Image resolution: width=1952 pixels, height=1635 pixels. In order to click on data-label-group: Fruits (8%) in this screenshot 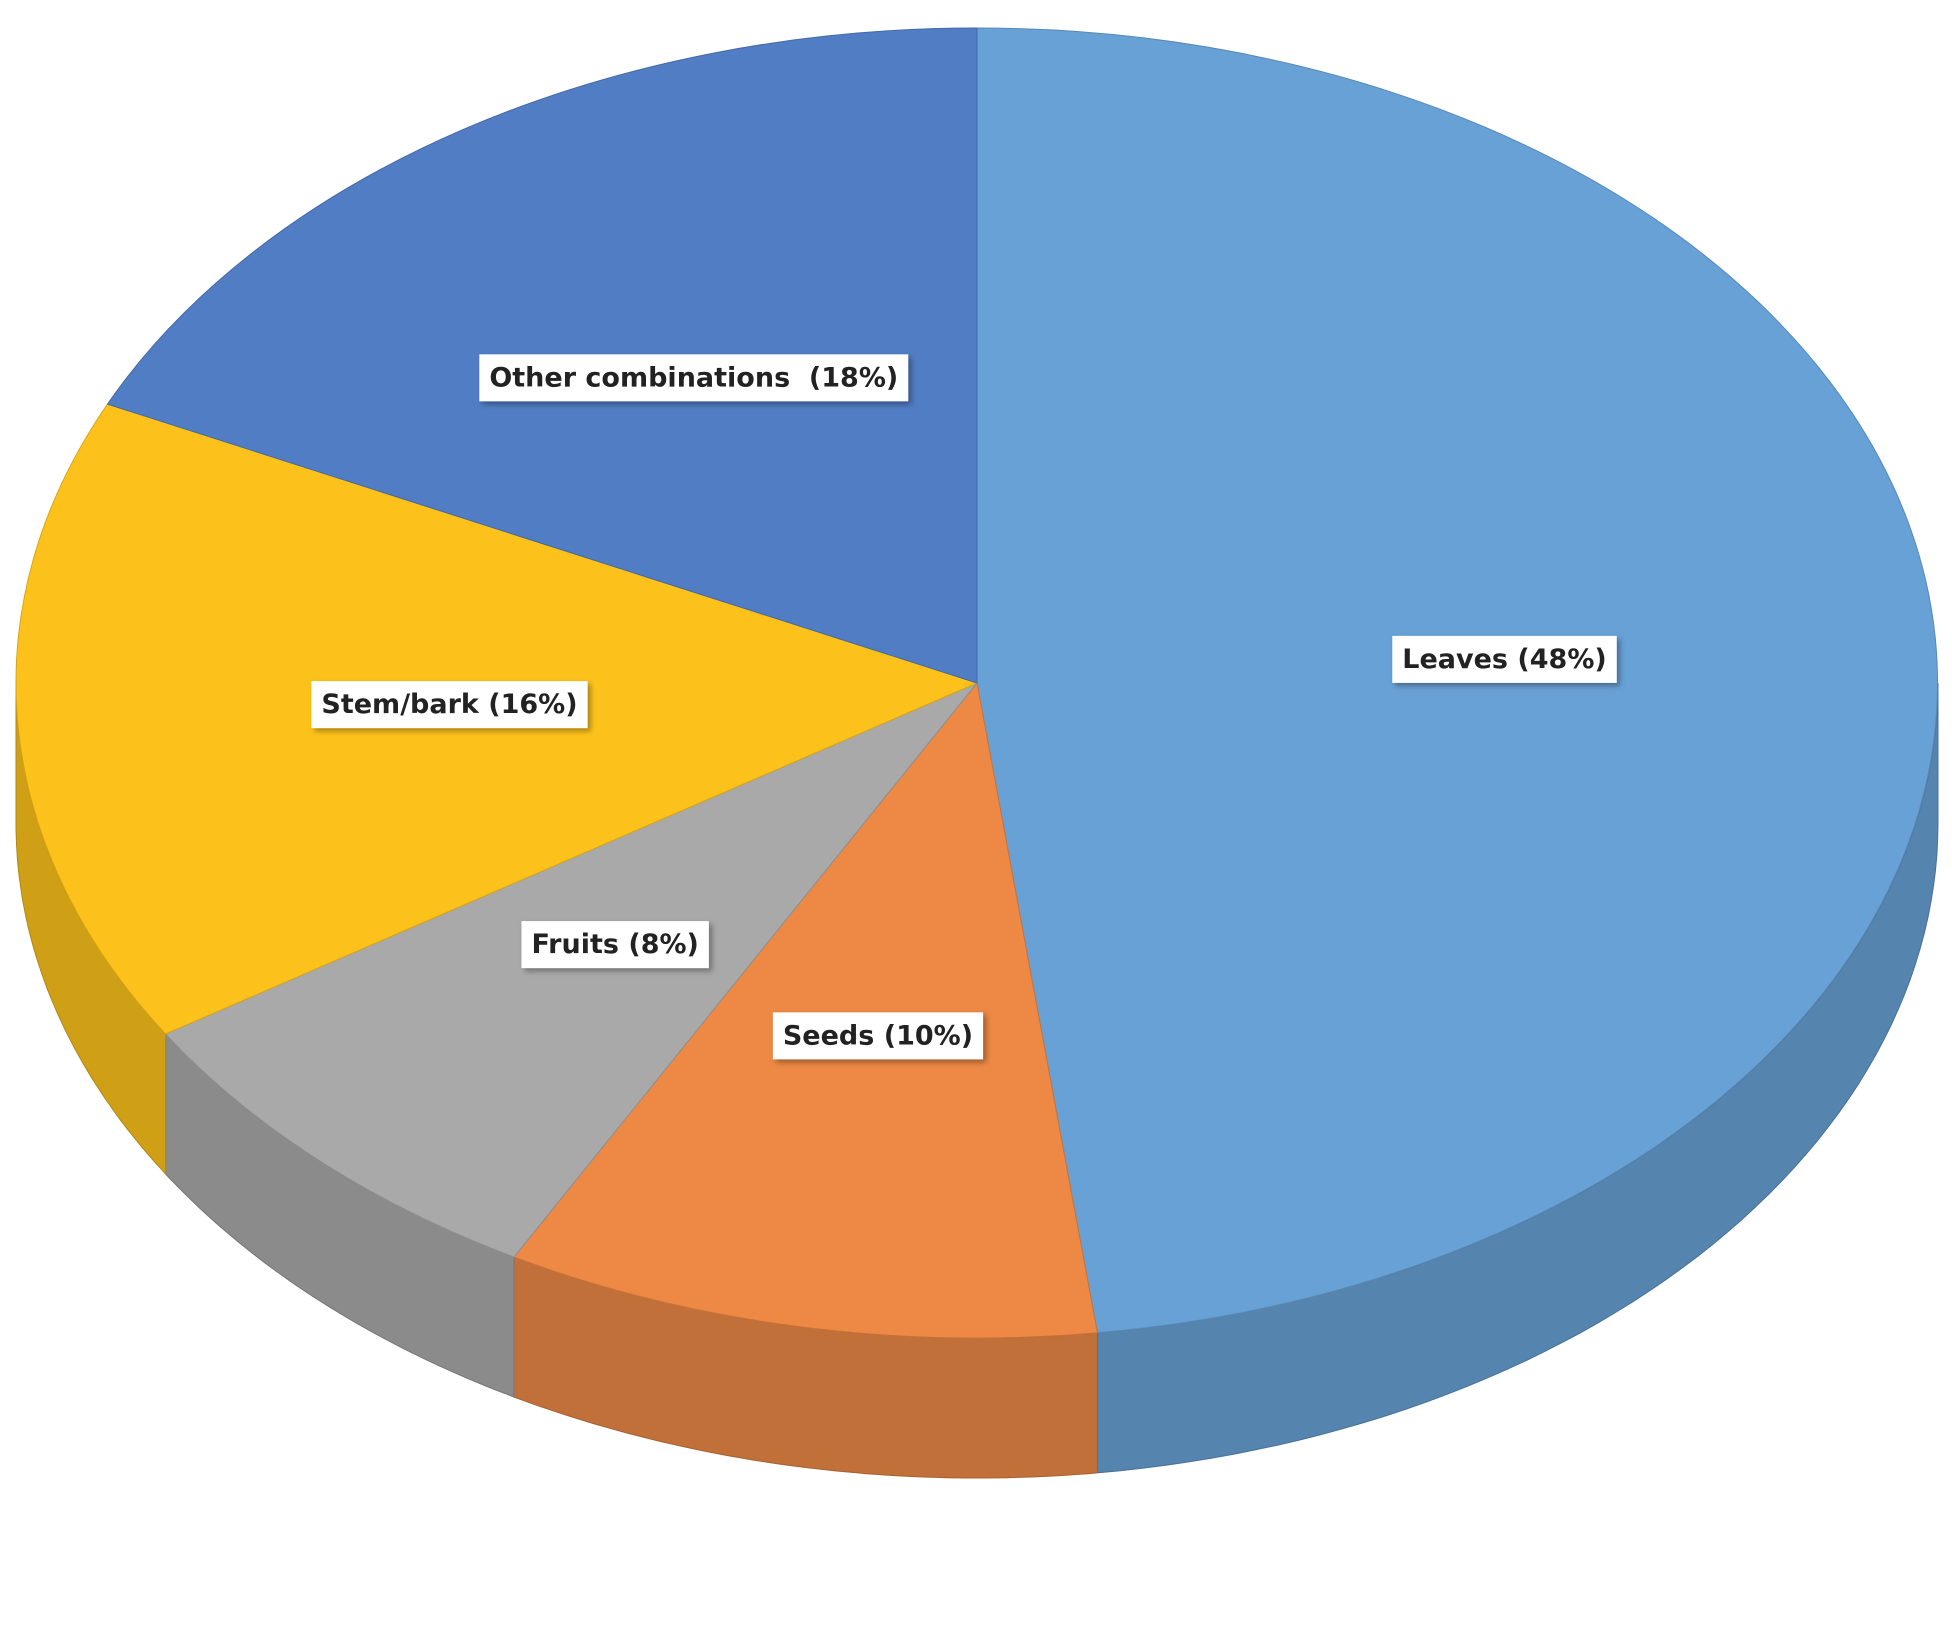, I will do `click(615, 945)`.